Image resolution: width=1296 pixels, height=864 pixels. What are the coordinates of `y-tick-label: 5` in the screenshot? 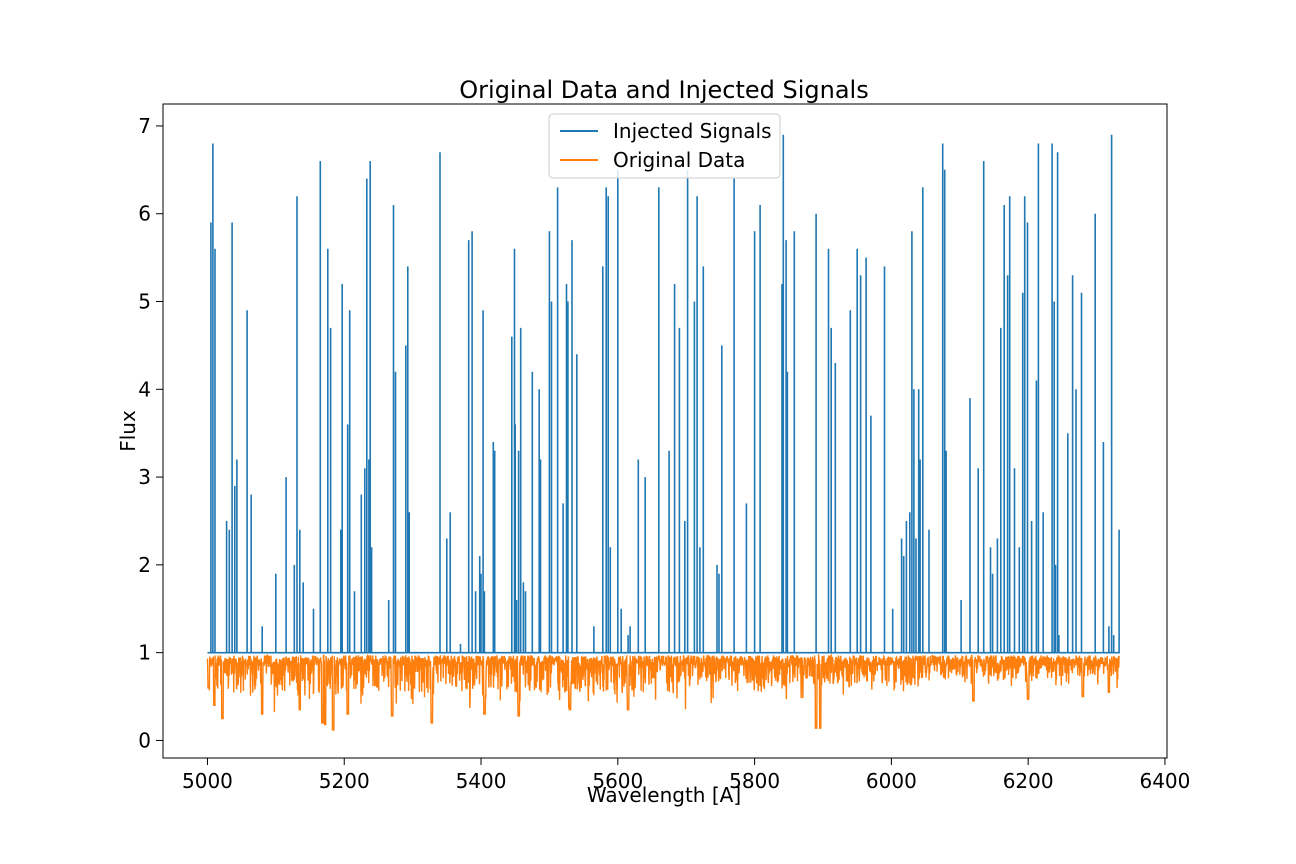 It's located at (144, 302).